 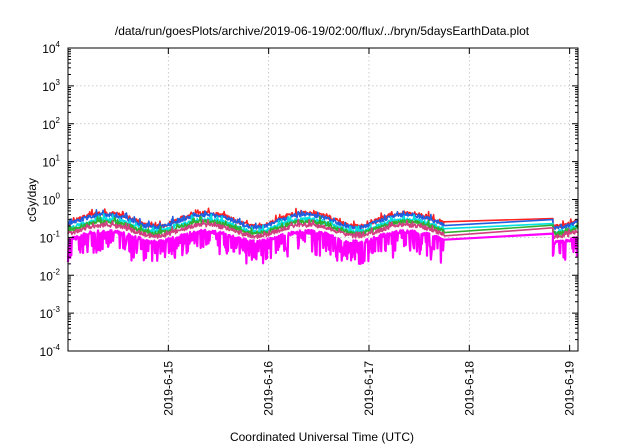 I want to click on series-layer, so click(x=323, y=236).